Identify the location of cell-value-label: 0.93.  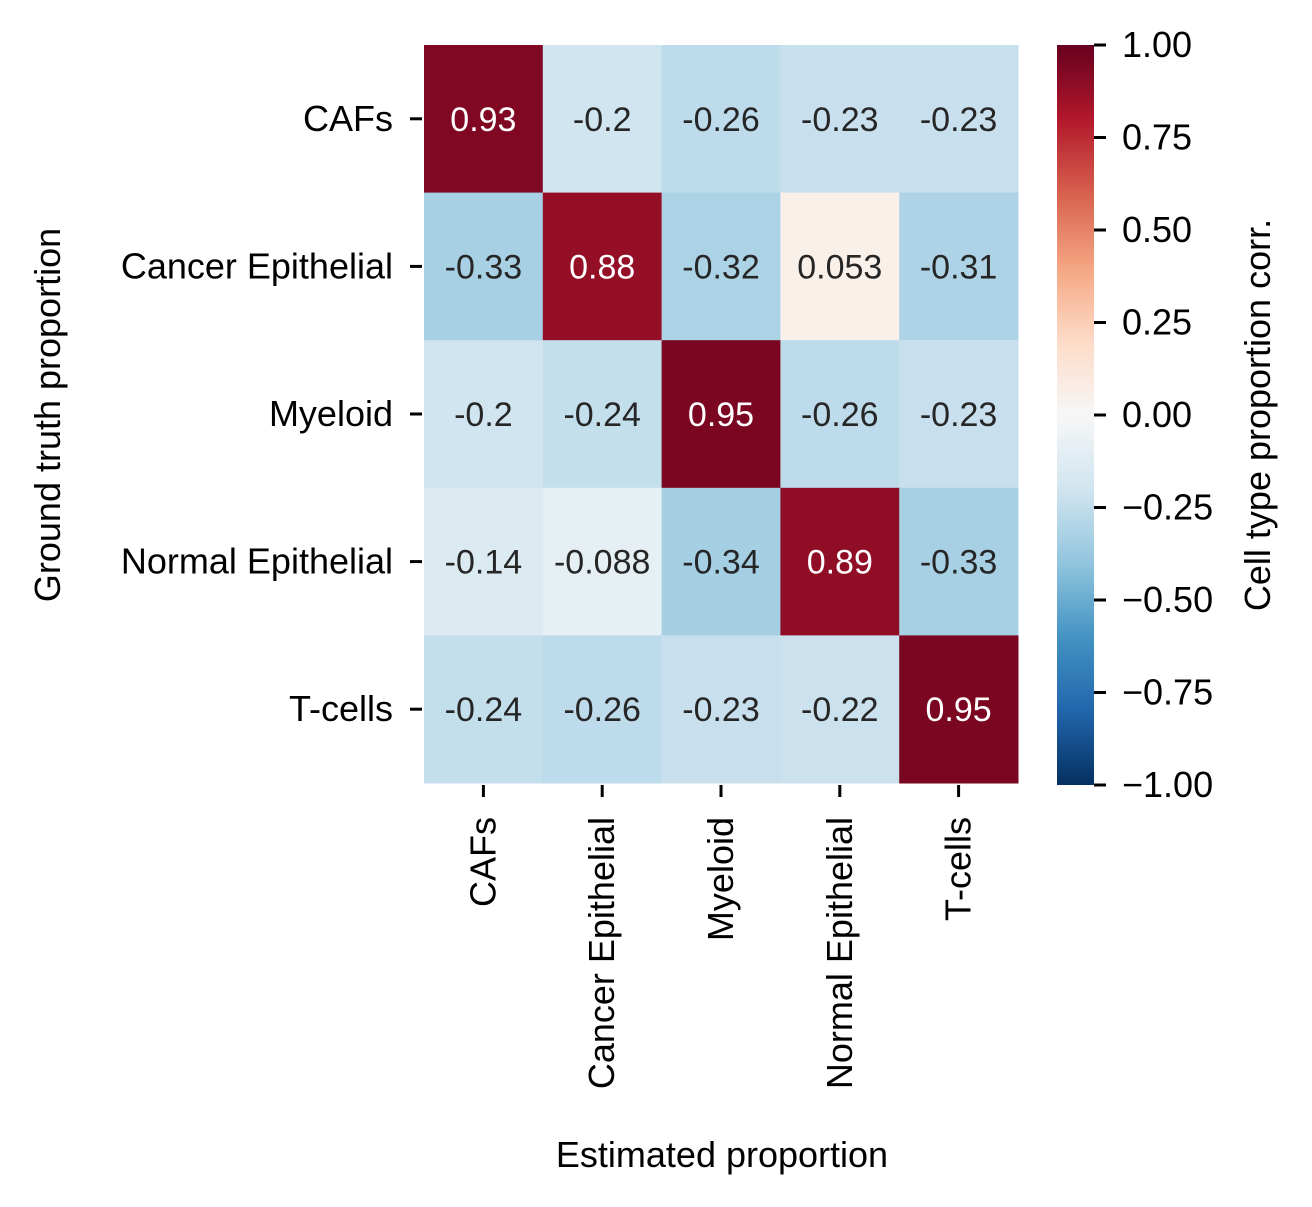
(483, 120).